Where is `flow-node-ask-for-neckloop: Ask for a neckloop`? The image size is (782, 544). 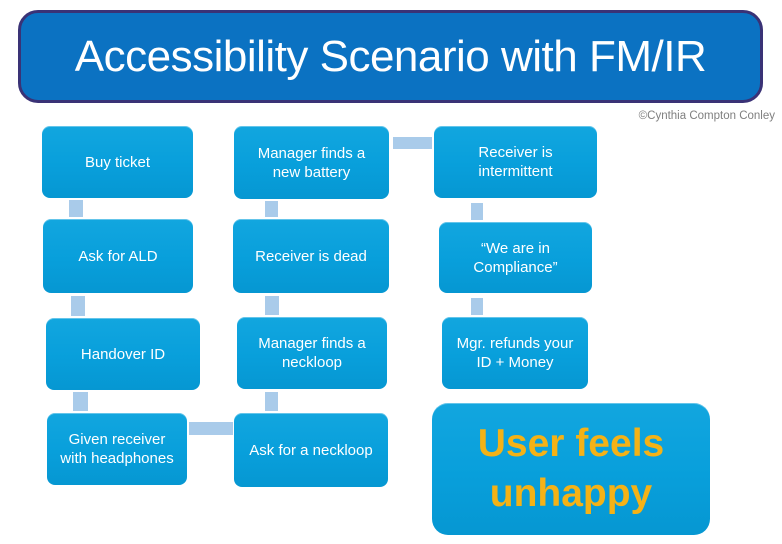 flow-node-ask-for-neckloop: Ask for a neckloop is located at coordinates (311, 450).